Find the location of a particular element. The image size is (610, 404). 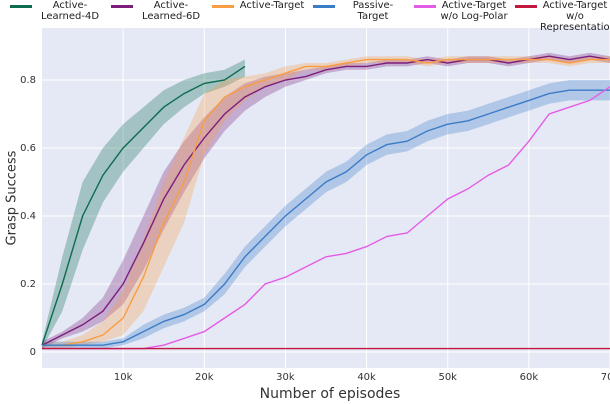

legend-item: Active-Target w/o Representation is located at coordinates (562, 16).